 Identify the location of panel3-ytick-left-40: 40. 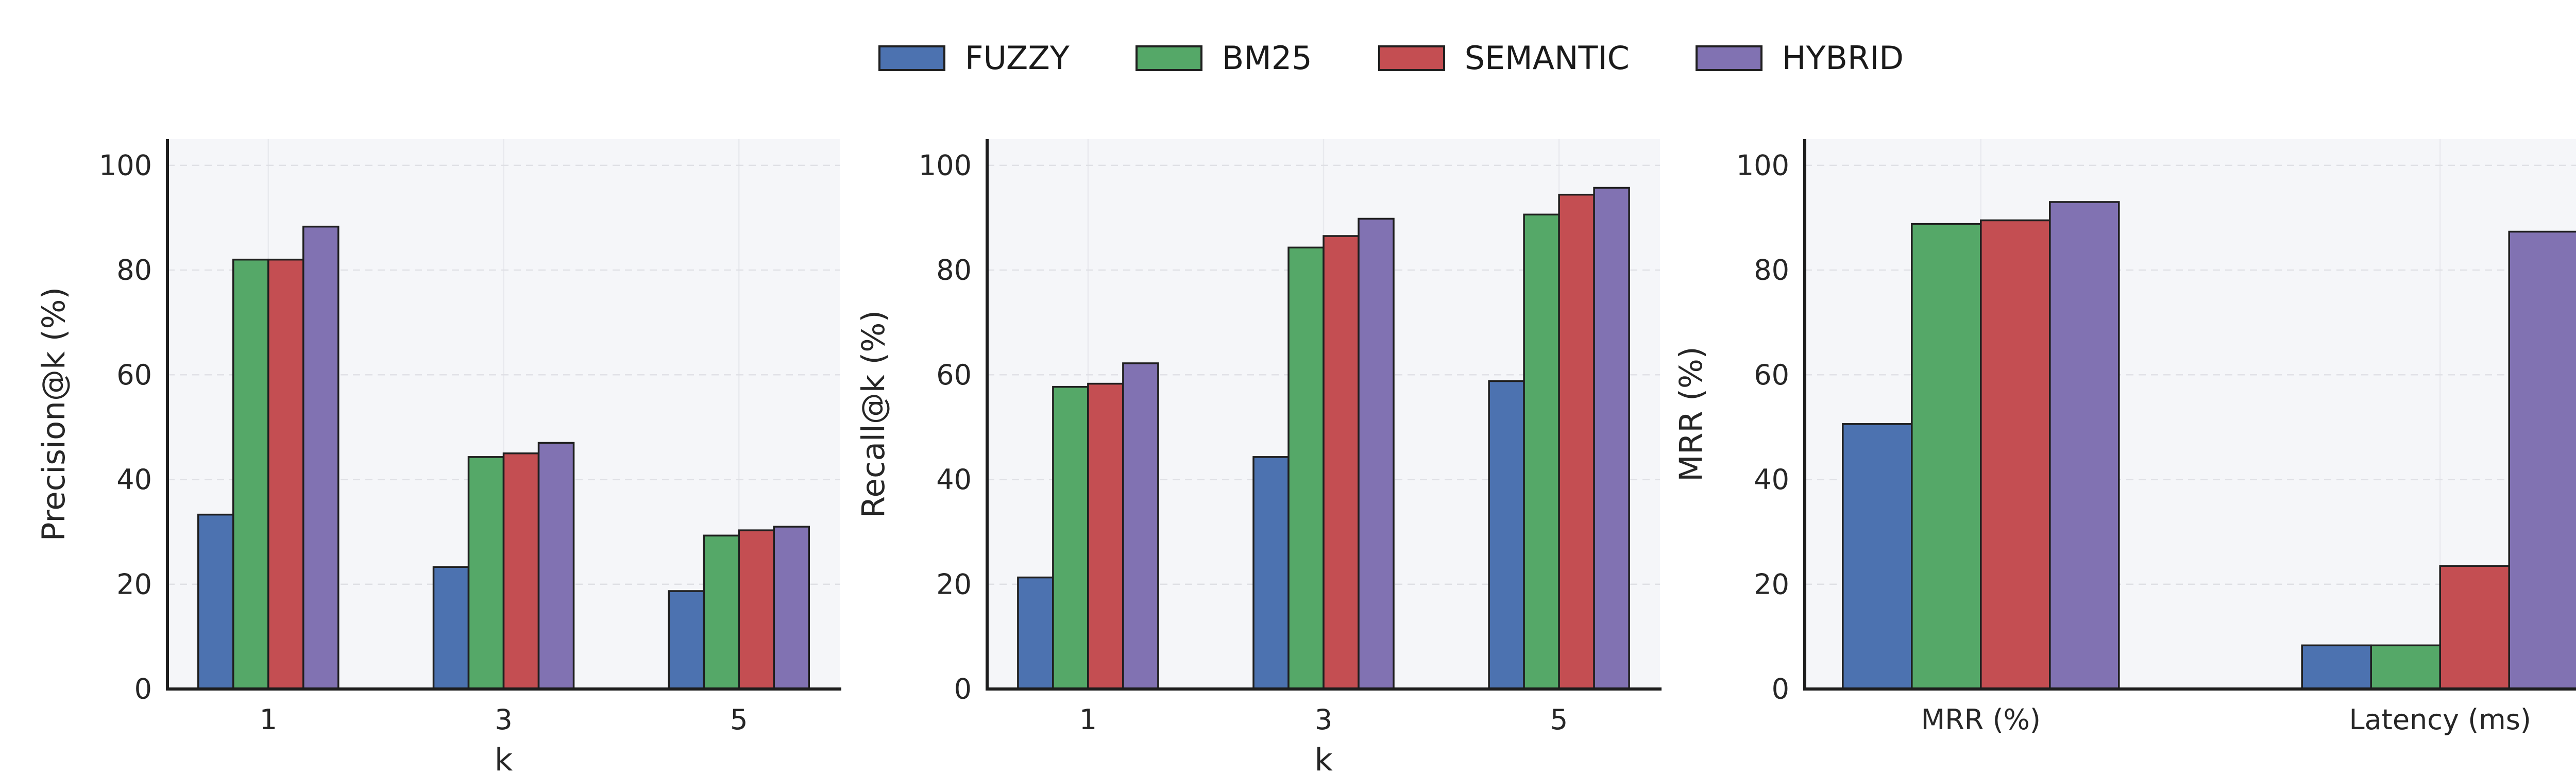
(1771, 479).